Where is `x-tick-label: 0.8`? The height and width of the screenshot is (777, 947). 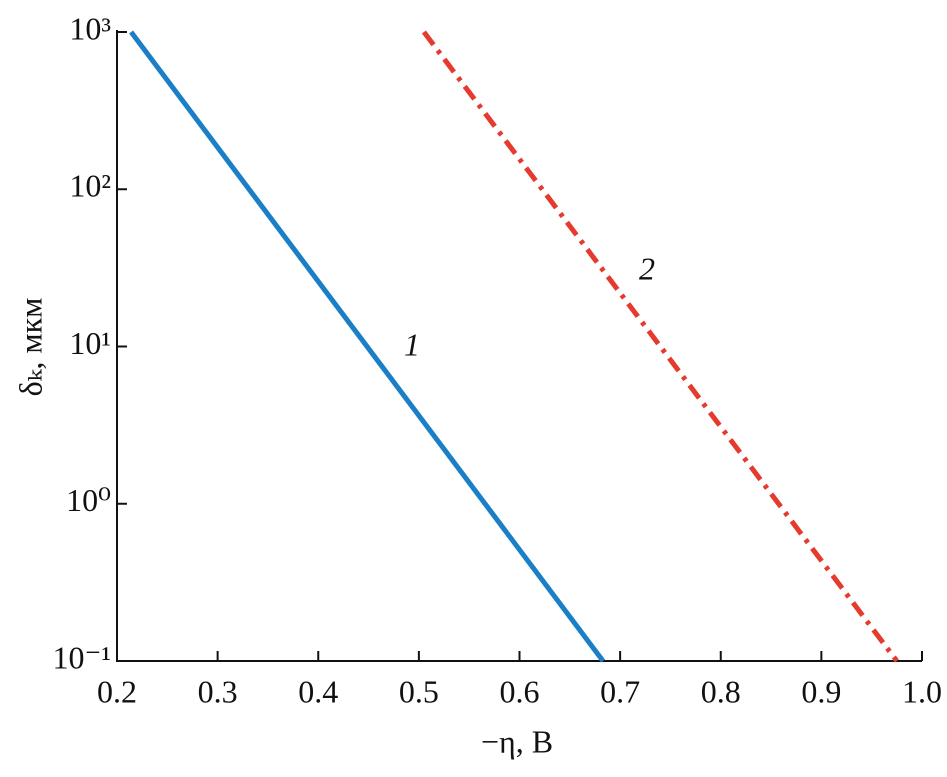
x-tick-label: 0.8 is located at coordinates (721, 691).